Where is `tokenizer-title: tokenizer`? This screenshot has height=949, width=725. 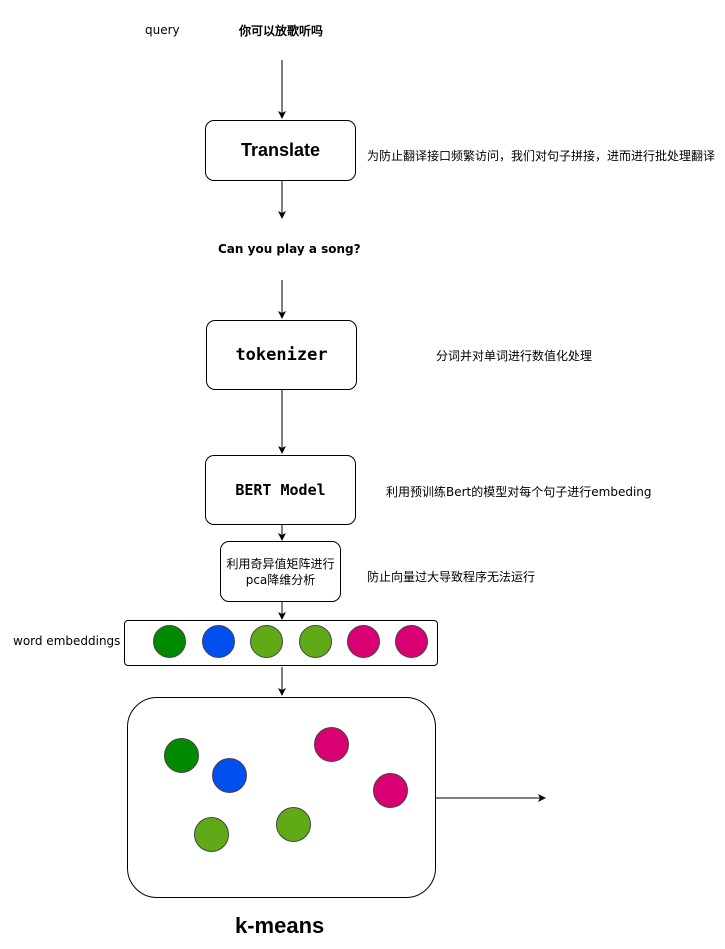 tokenizer-title: tokenizer is located at coordinates (281, 355).